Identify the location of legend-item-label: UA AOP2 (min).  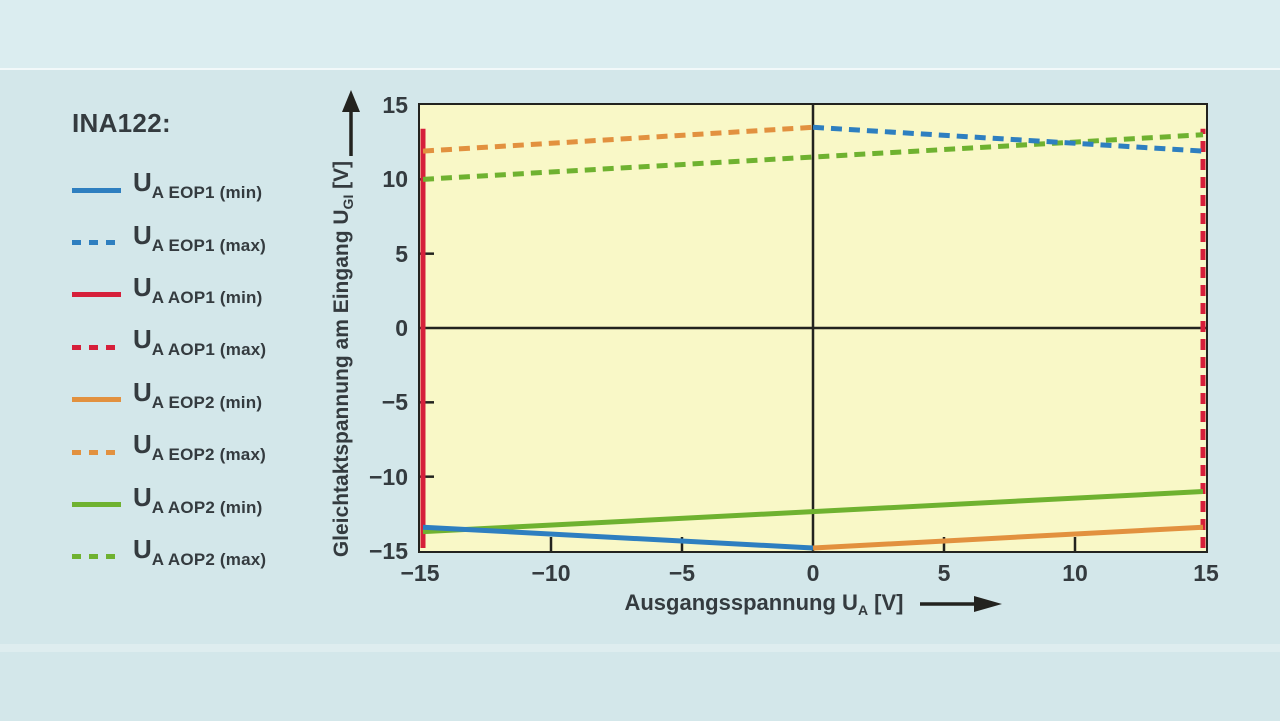
(198, 499).